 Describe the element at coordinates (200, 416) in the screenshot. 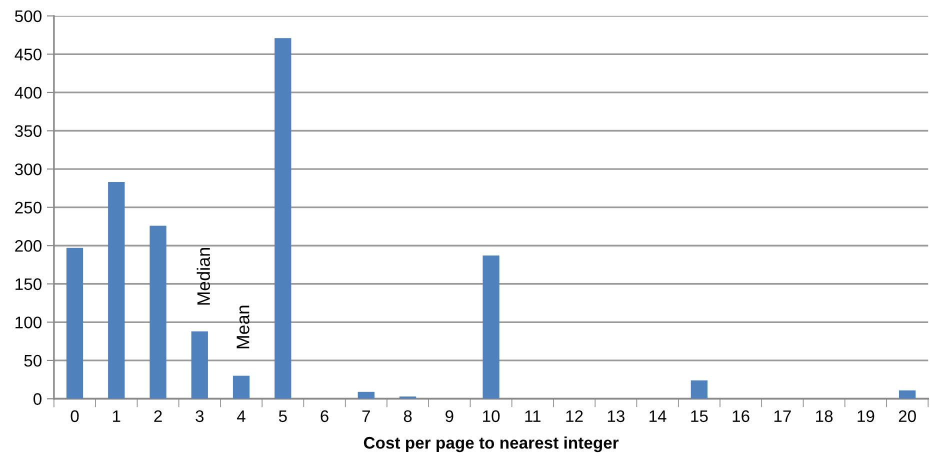

I see `x-tick-label: 3` at that location.